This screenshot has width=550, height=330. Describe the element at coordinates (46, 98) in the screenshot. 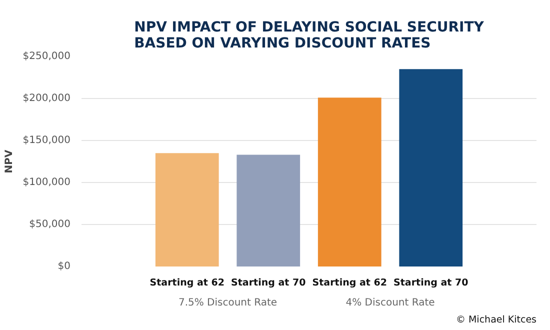

I see `y-tick-label: $200,000` at that location.